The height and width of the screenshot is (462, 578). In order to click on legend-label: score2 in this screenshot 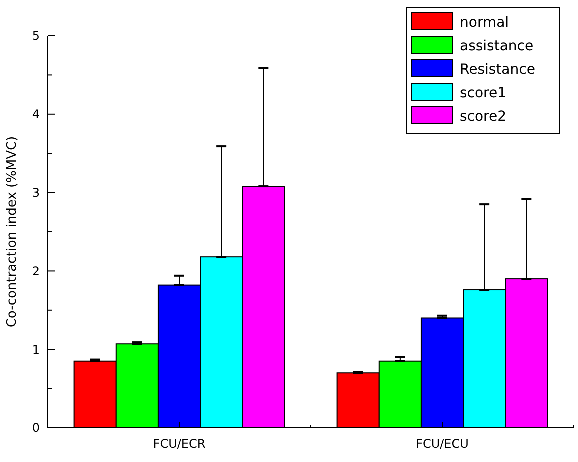, I will do `click(483, 117)`.